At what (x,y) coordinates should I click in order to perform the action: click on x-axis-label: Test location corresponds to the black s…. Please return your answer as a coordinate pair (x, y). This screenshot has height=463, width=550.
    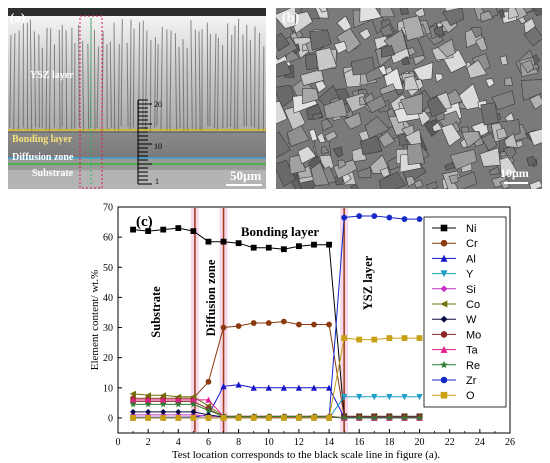
    Looking at the image, I should click on (306, 455).